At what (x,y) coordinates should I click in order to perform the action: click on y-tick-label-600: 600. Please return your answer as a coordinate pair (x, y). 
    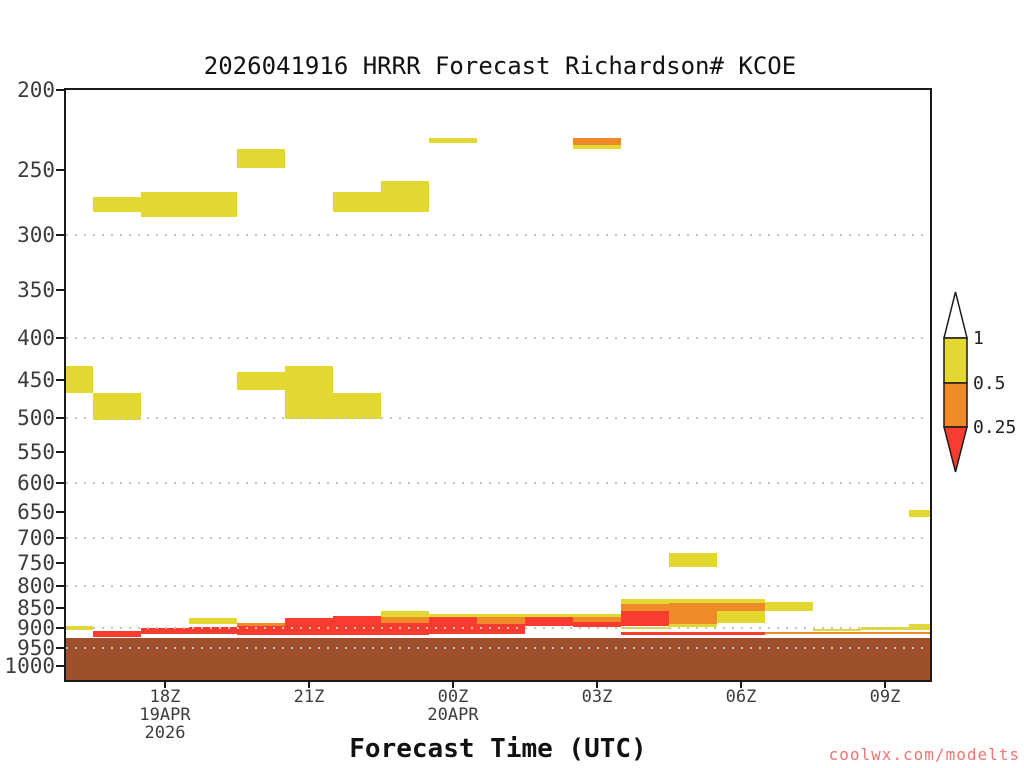
    Looking at the image, I should click on (36, 483).